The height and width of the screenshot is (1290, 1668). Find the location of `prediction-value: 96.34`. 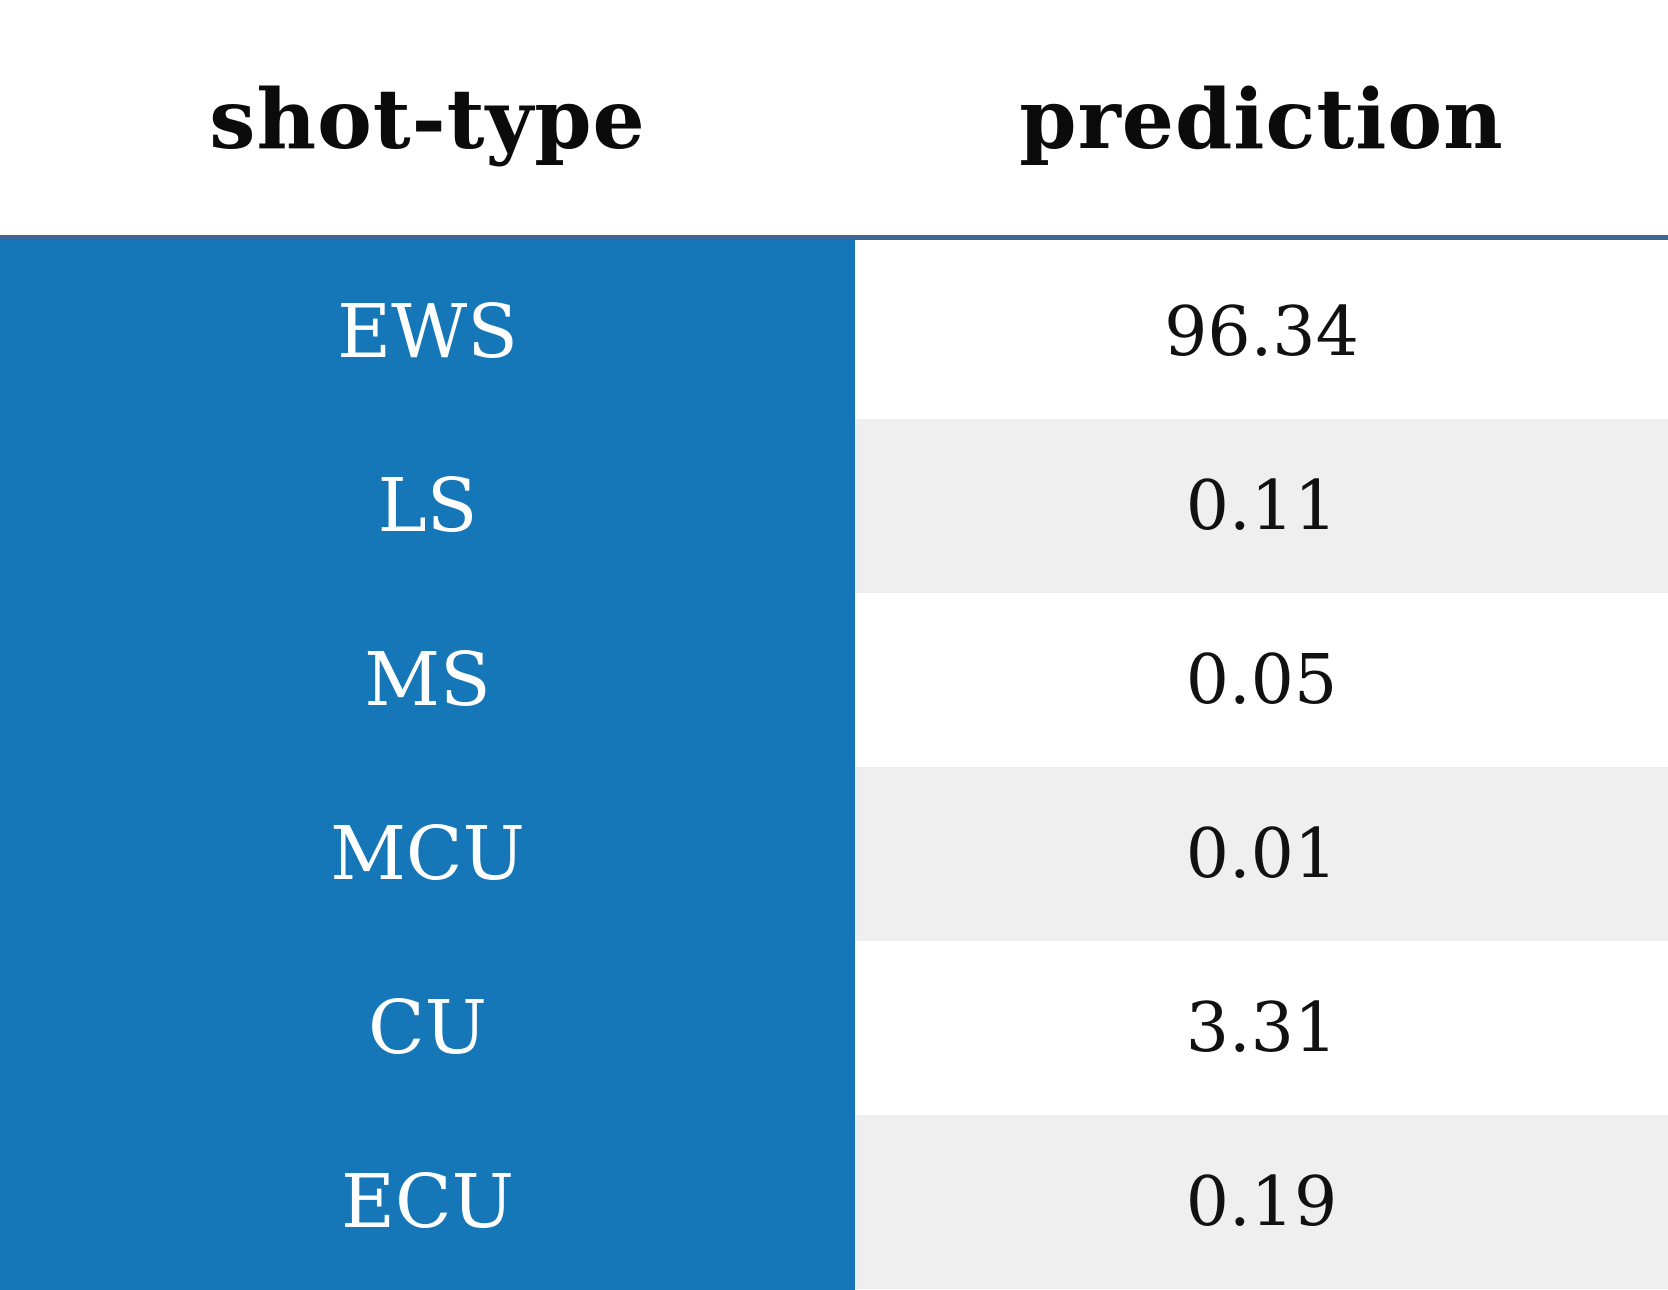

prediction-value: 96.34 is located at coordinates (1261, 332).